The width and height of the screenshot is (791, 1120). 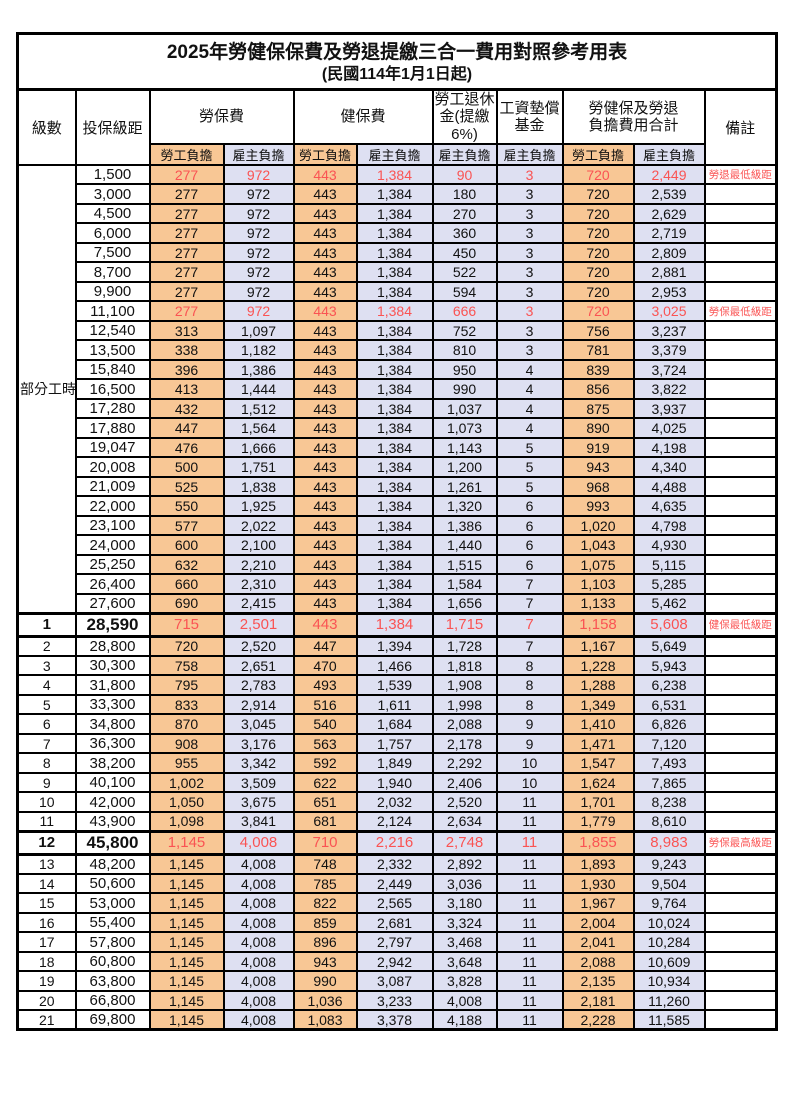 What do you see at coordinates (46, 1020) in the screenshot?
I see `level-cell: 21` at bounding box center [46, 1020].